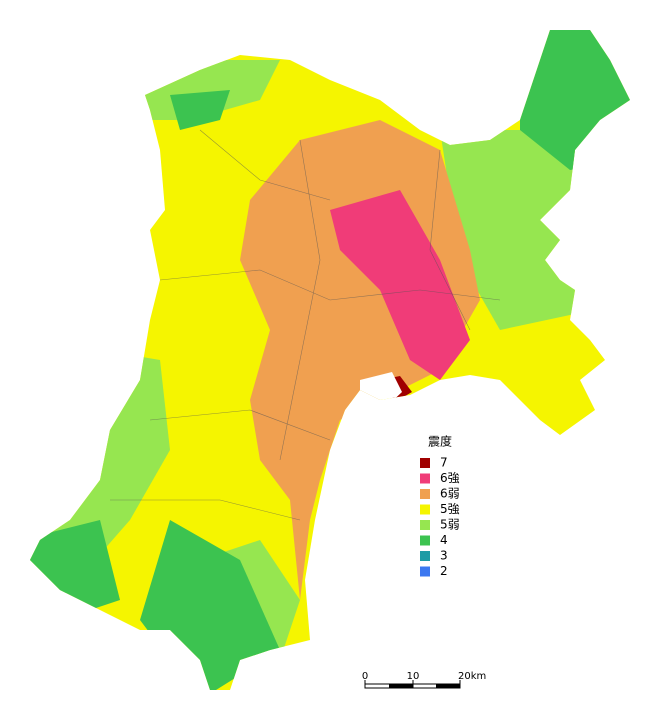 Image resolution: width=668 pixels, height=718 pixels. Describe the element at coordinates (440, 441) in the screenshot. I see `legend-title: 震度` at that location.